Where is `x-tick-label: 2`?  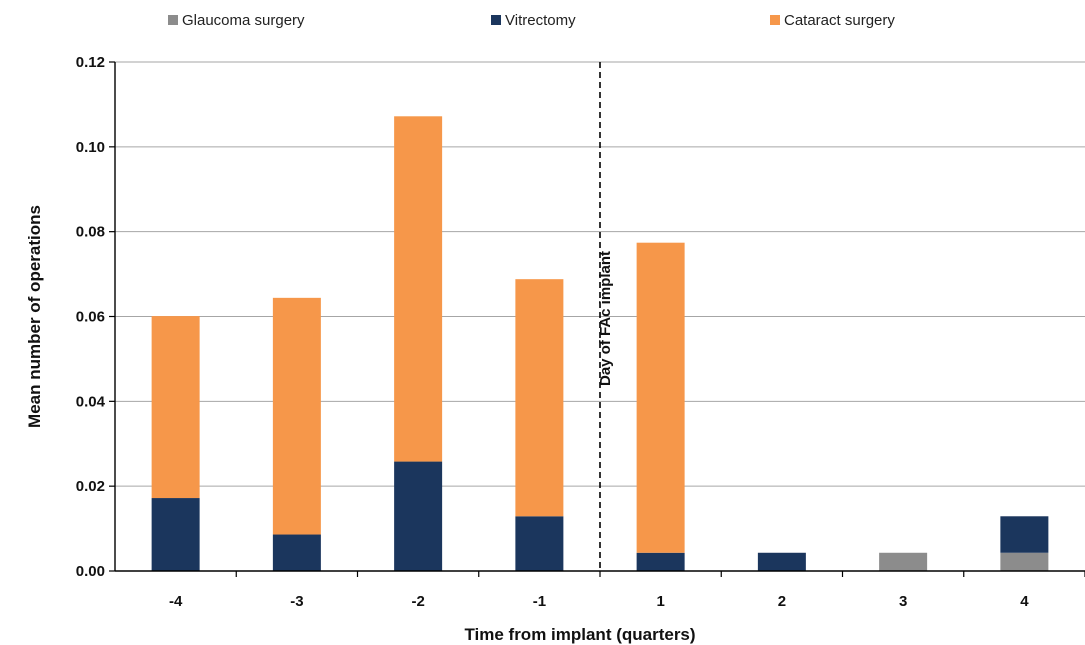 x-tick-label: 2 is located at coordinates (782, 601).